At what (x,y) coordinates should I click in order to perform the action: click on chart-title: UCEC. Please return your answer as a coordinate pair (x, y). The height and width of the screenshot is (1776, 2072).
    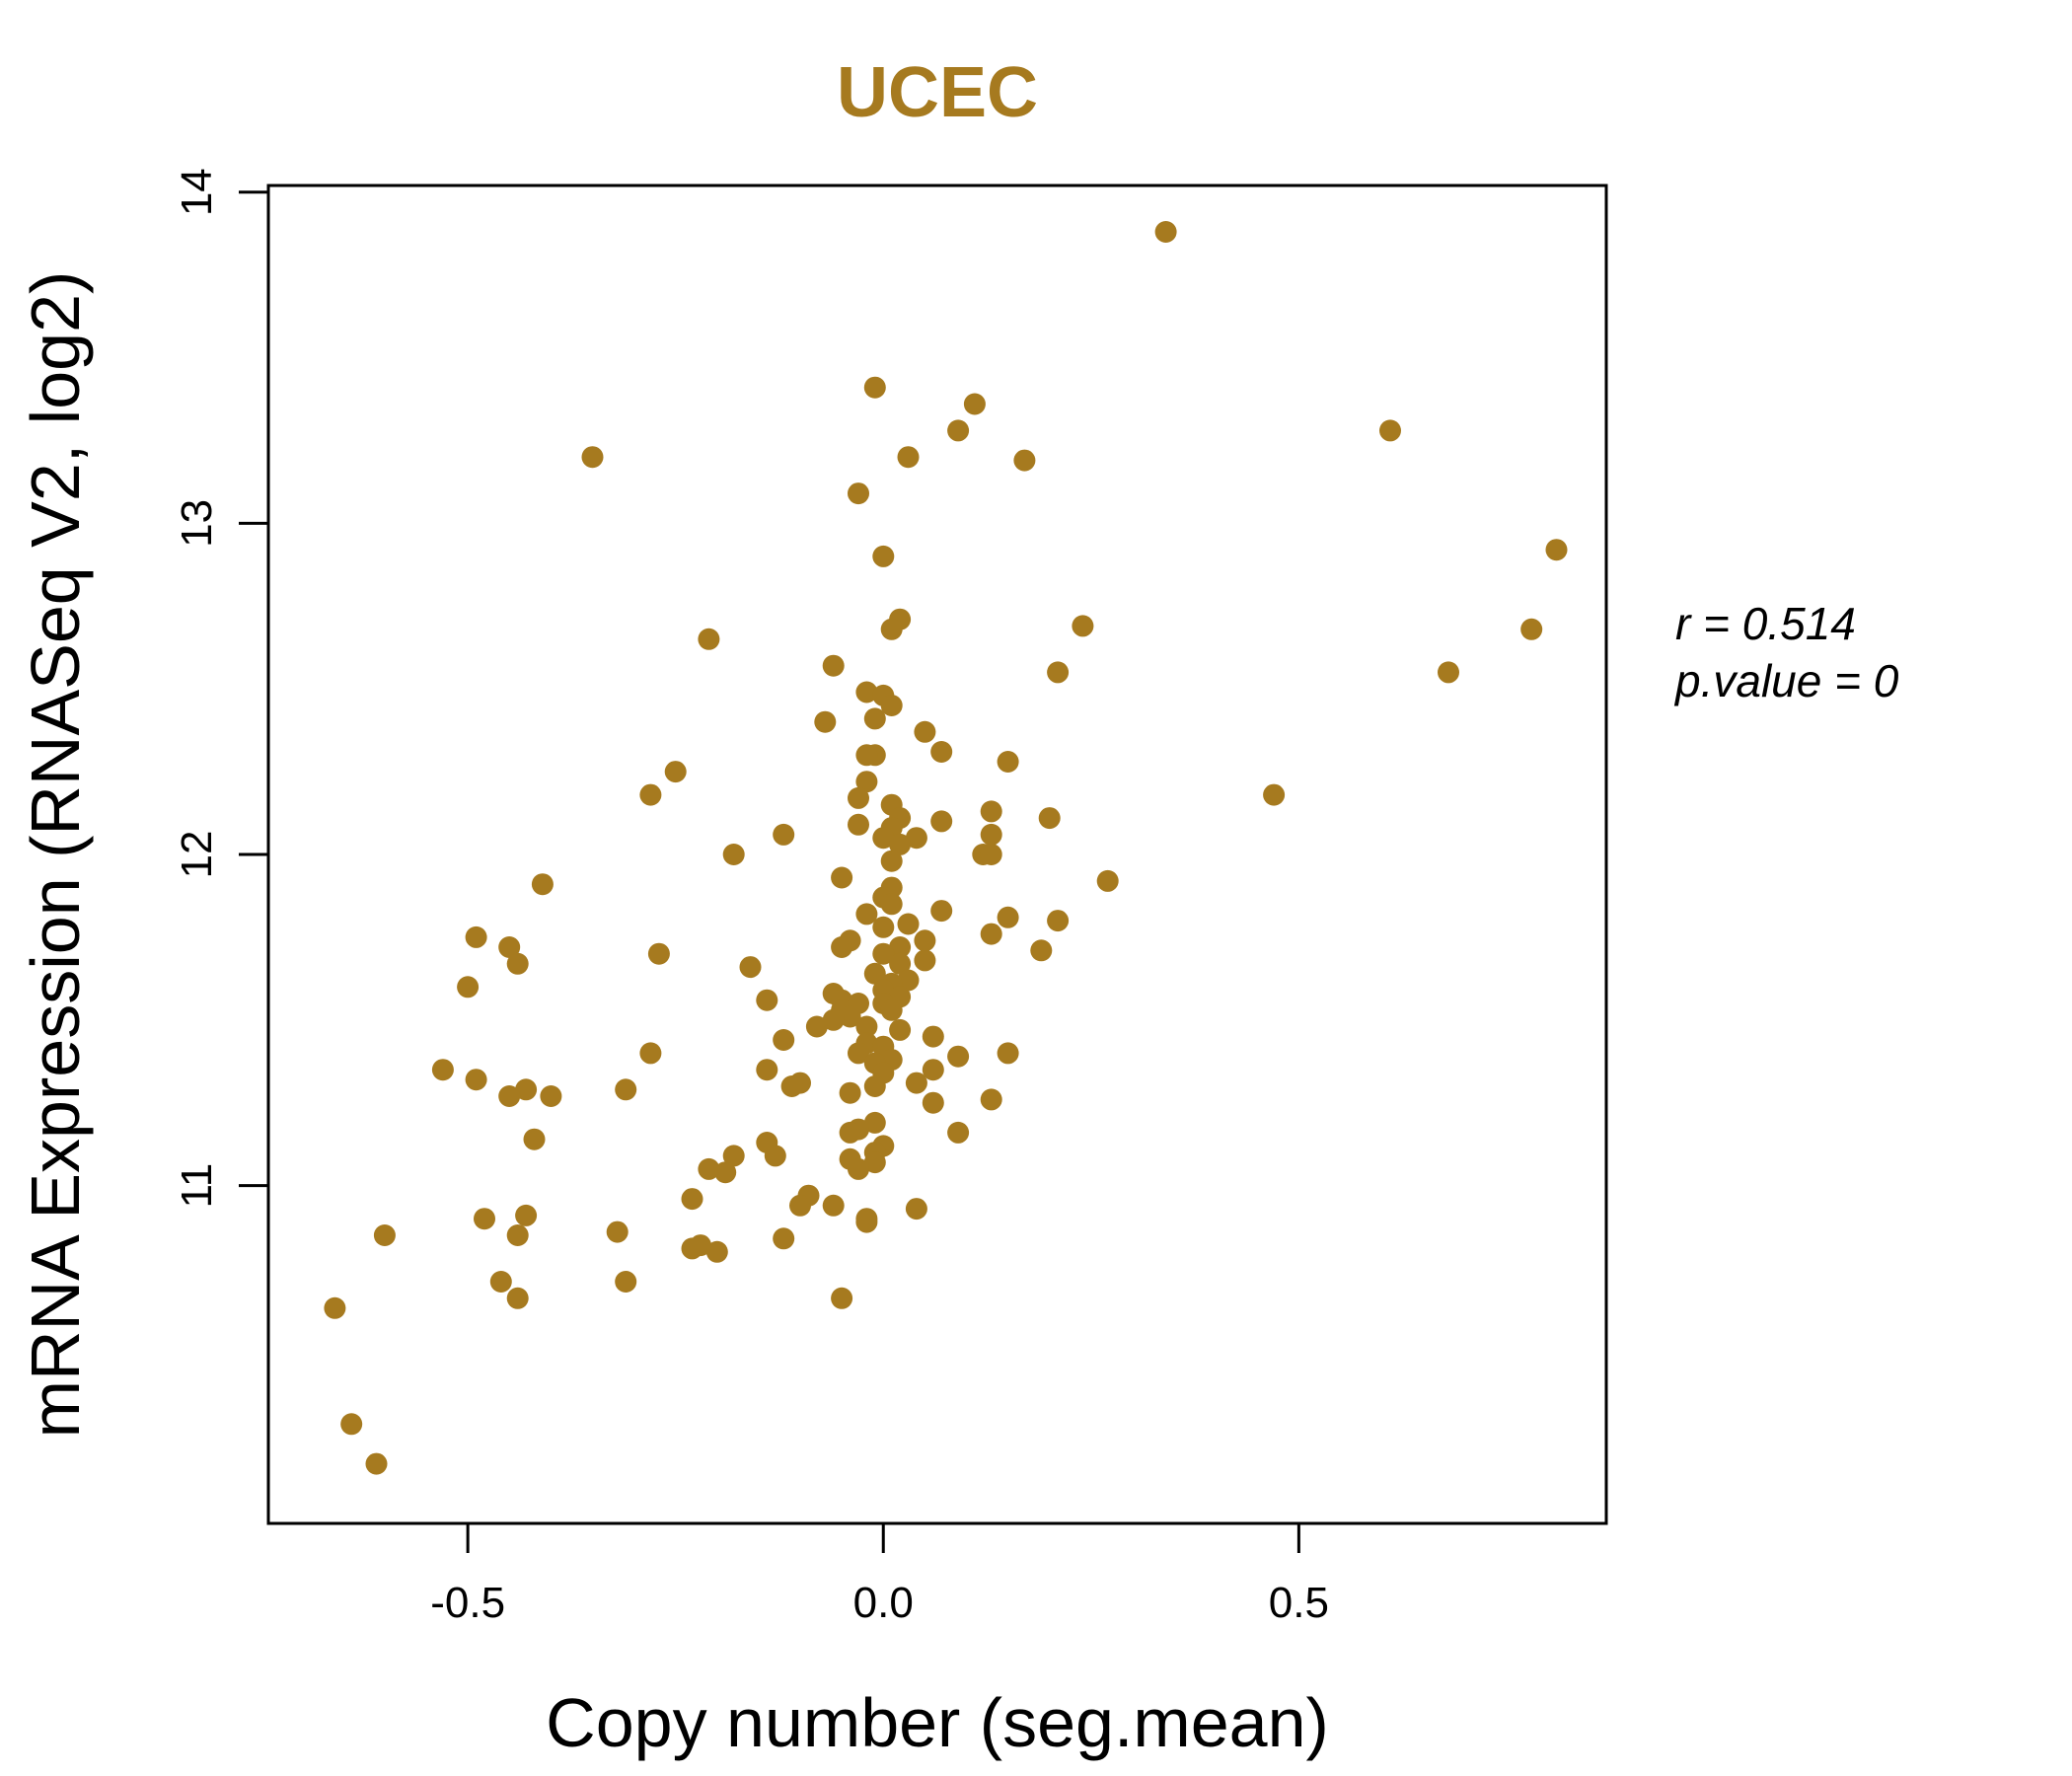
    Looking at the image, I should click on (938, 93).